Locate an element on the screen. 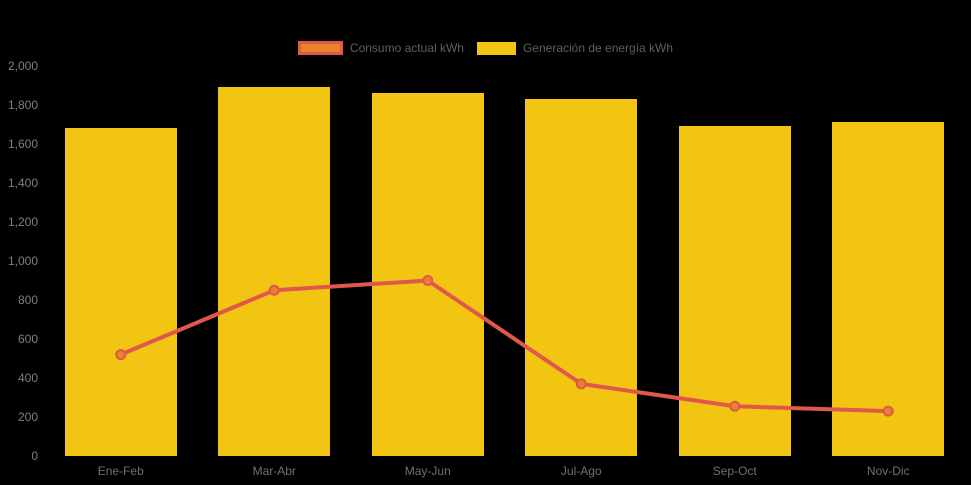  x-tick-label: Jul-Ago is located at coordinates (581, 471).